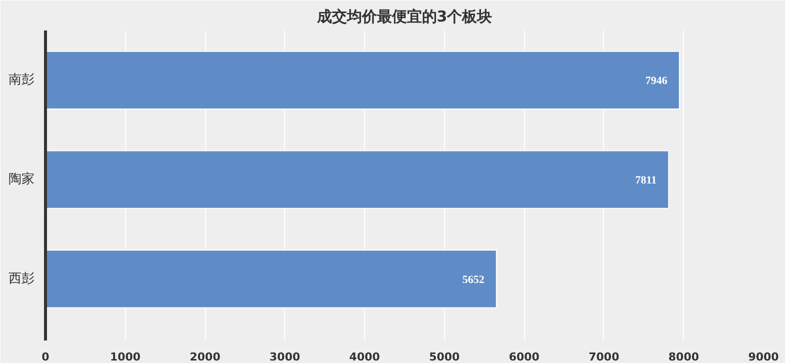 This screenshot has width=785, height=363. I want to click on x-tick-label: 0, so click(46, 356).